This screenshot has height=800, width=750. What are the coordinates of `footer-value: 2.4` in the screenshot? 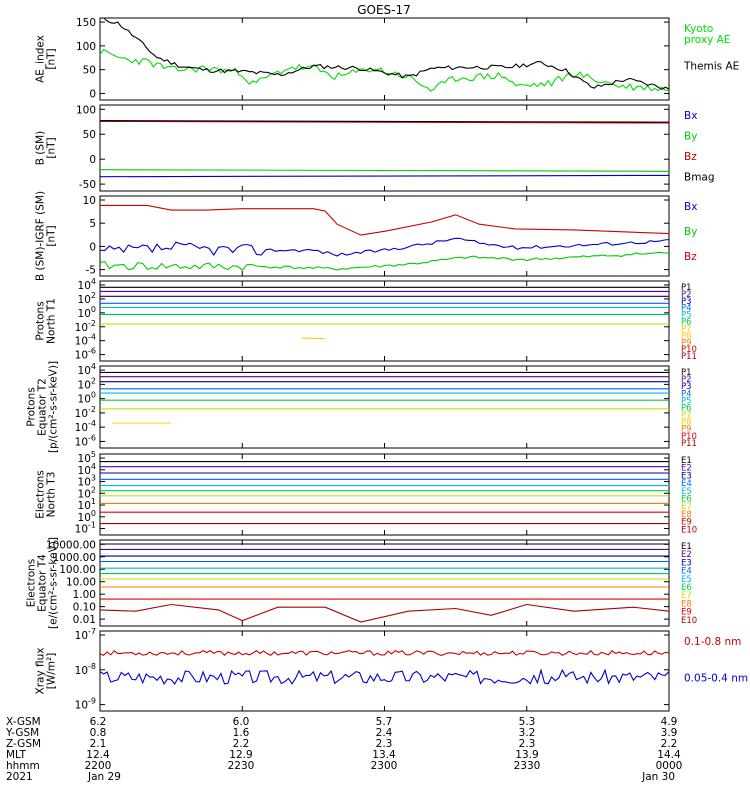 It's located at (384, 733).